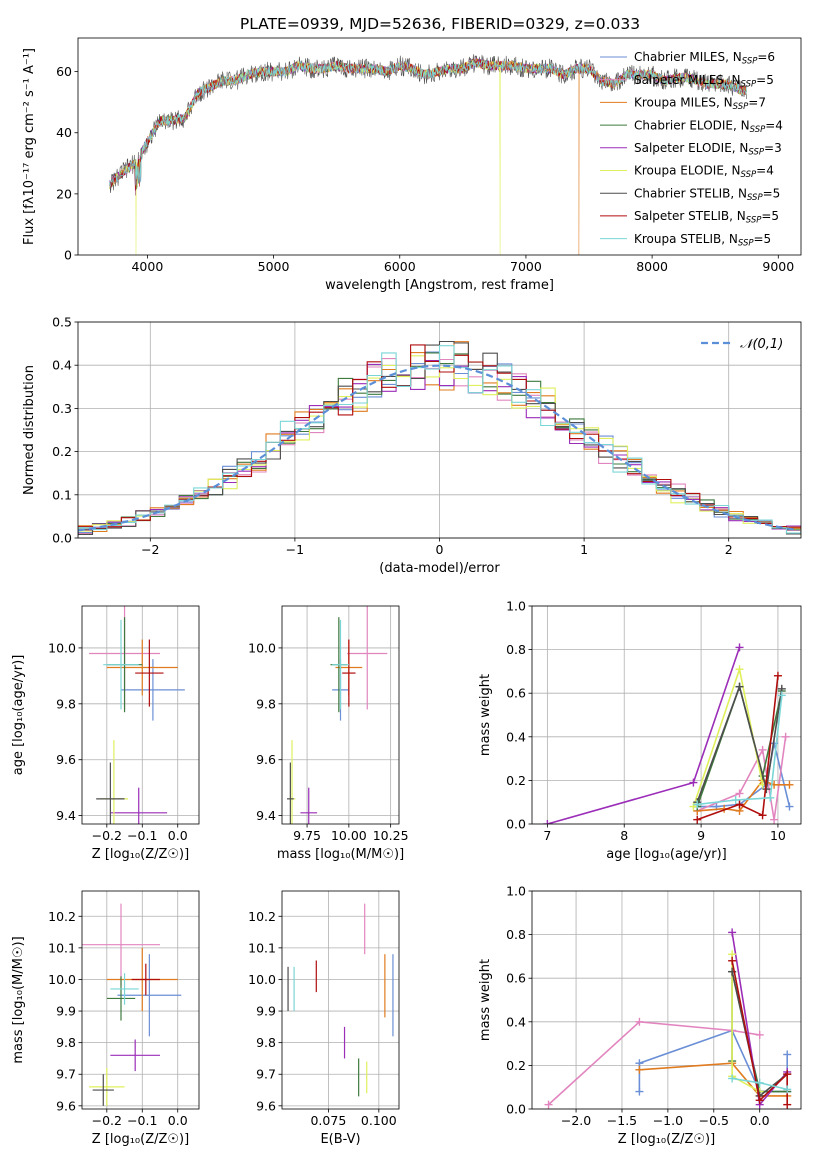  What do you see at coordinates (666, 854) in the screenshot?
I see `x-axis-label: age [log₁₀(age/yr)]` at bounding box center [666, 854].